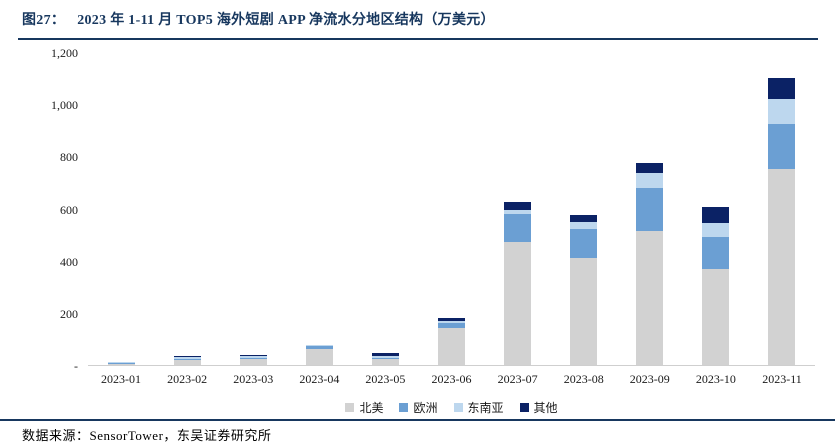 This screenshot has width=835, height=442. Describe the element at coordinates (53, 209) in the screenshot. I see `y-axis: 1,200 1,000 800 600 400 200 -` at that location.